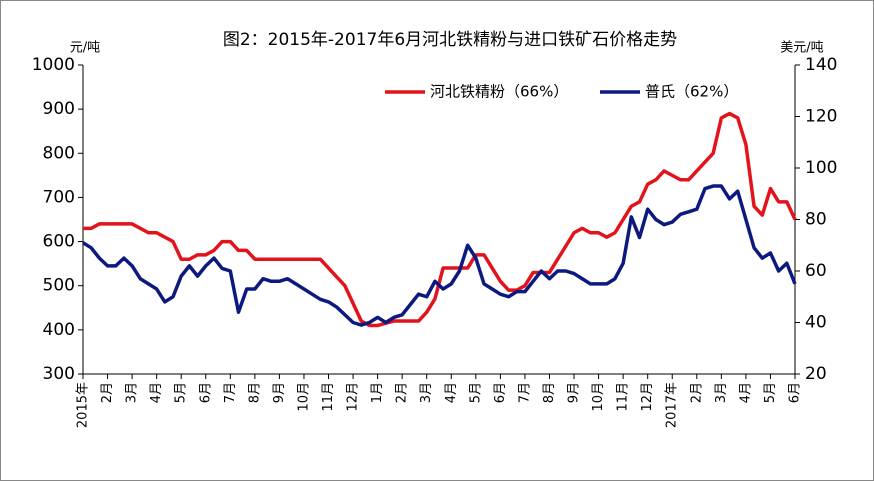 Image resolution: width=874 pixels, height=481 pixels. Describe the element at coordinates (821, 168) in the screenshot. I see `y2-tick-label: 100` at that location.